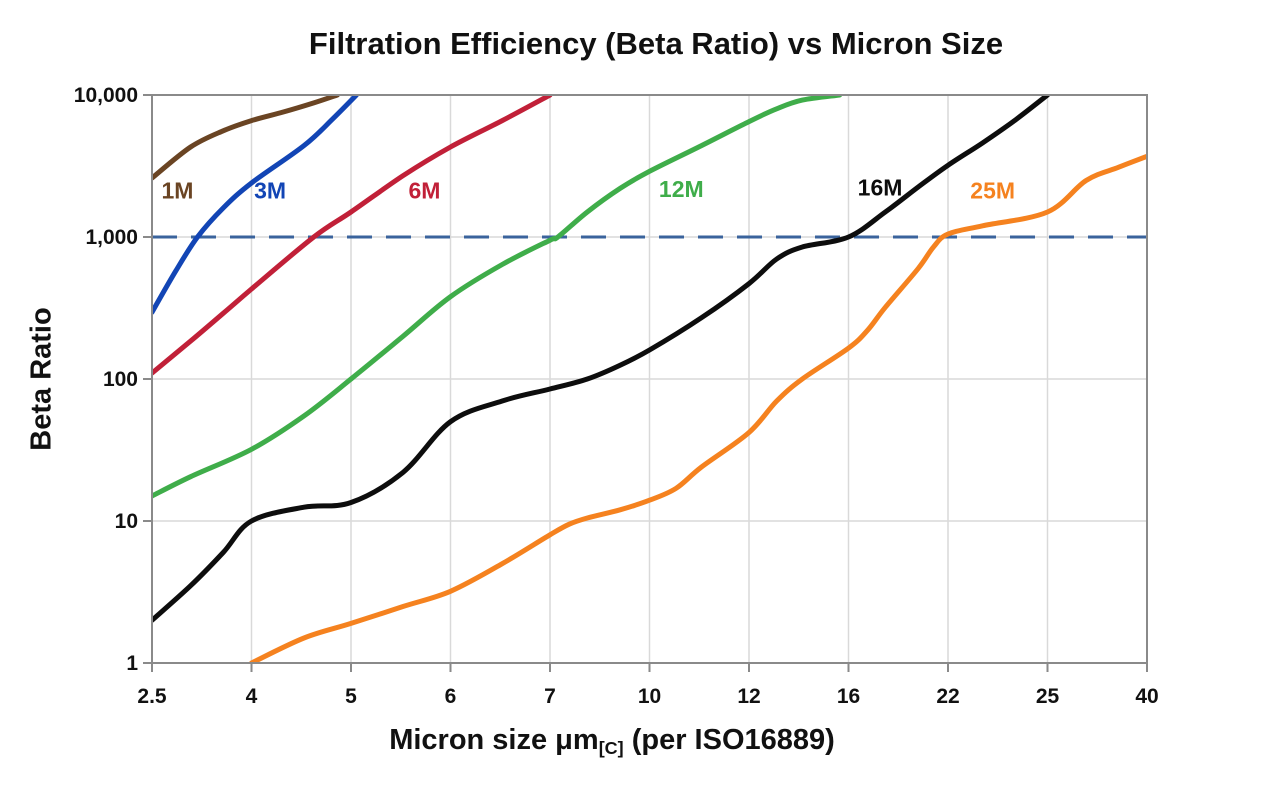  Describe the element at coordinates (748, 696) in the screenshot. I see `x-tick-label: 12` at that location.